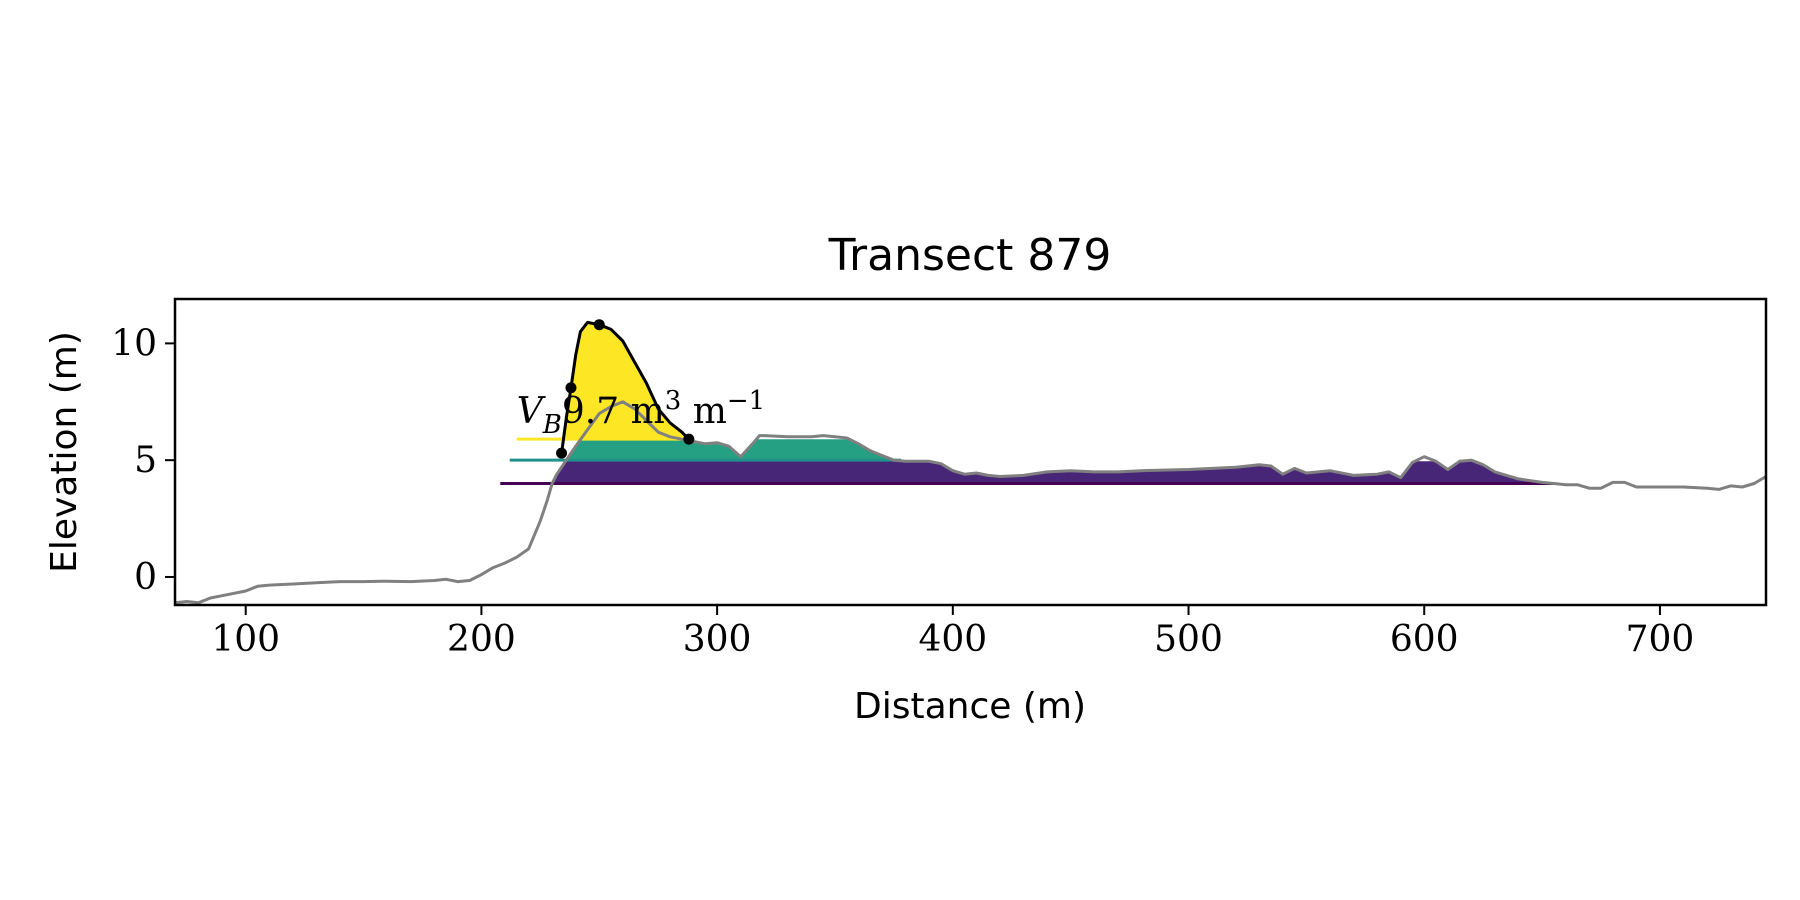 This screenshot has height=900, width=1800. What do you see at coordinates (625, 381) in the screenshot?
I see `volume-fill-dune` at bounding box center [625, 381].